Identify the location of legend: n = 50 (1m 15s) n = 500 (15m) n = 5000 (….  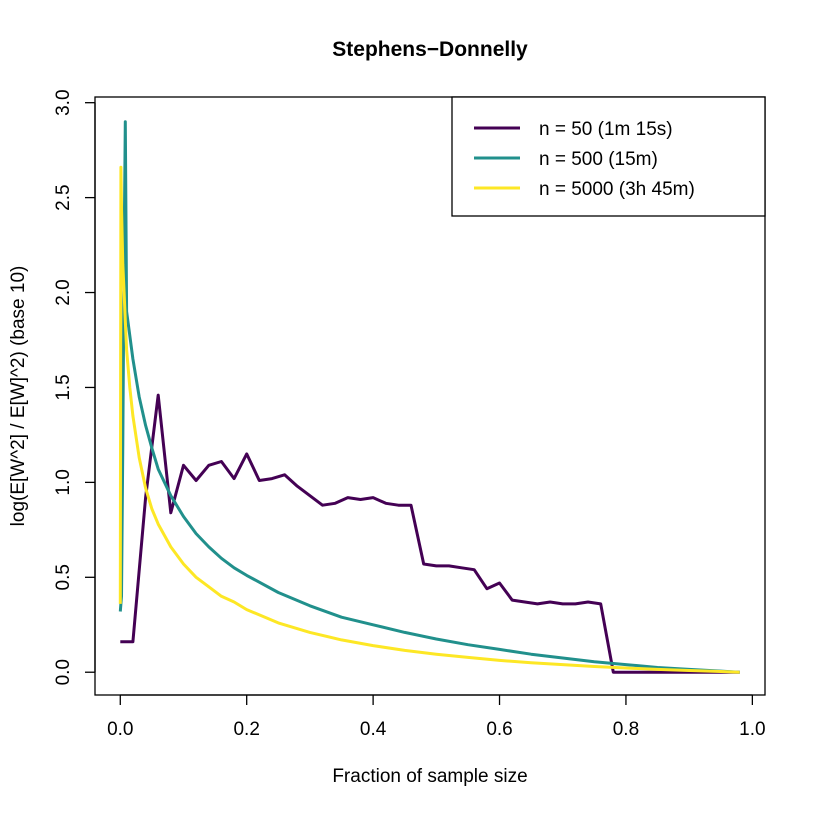
(608, 156).